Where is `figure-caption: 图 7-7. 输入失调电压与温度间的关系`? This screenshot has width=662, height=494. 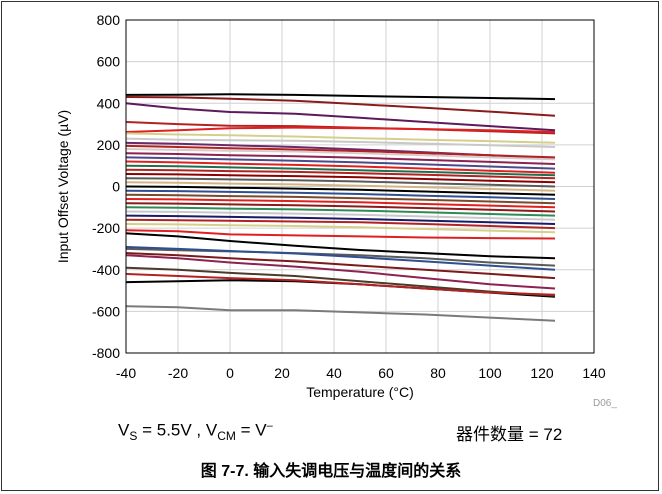 figure-caption: 图 7-7. 输入失调电压与温度间的关系 is located at coordinates (331, 471).